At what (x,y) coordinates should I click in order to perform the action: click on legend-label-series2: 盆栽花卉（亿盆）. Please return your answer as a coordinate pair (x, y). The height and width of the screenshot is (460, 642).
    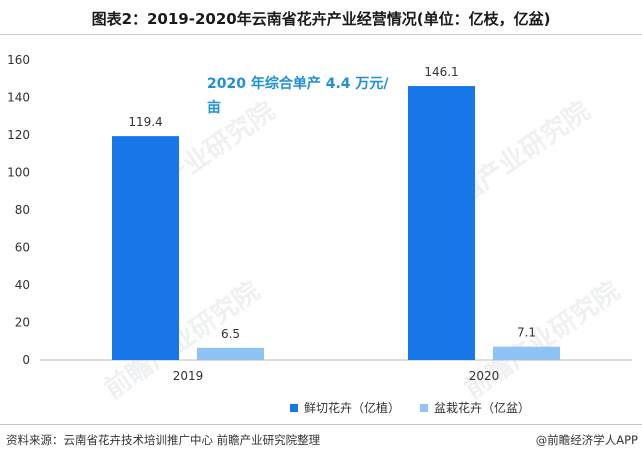
    Looking at the image, I should click on (482, 408).